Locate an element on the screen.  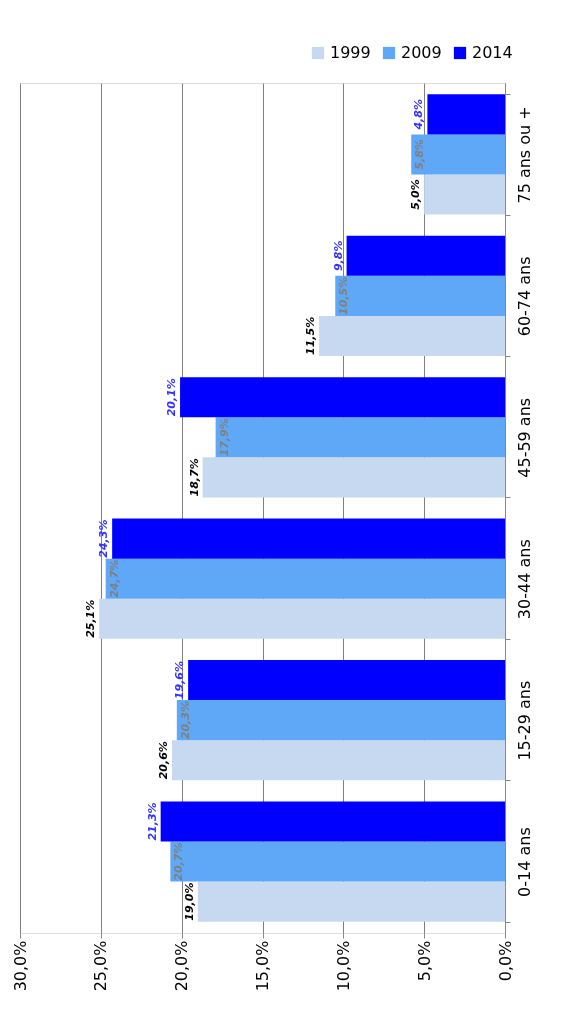
data-label: 19,6% is located at coordinates (180, 680).